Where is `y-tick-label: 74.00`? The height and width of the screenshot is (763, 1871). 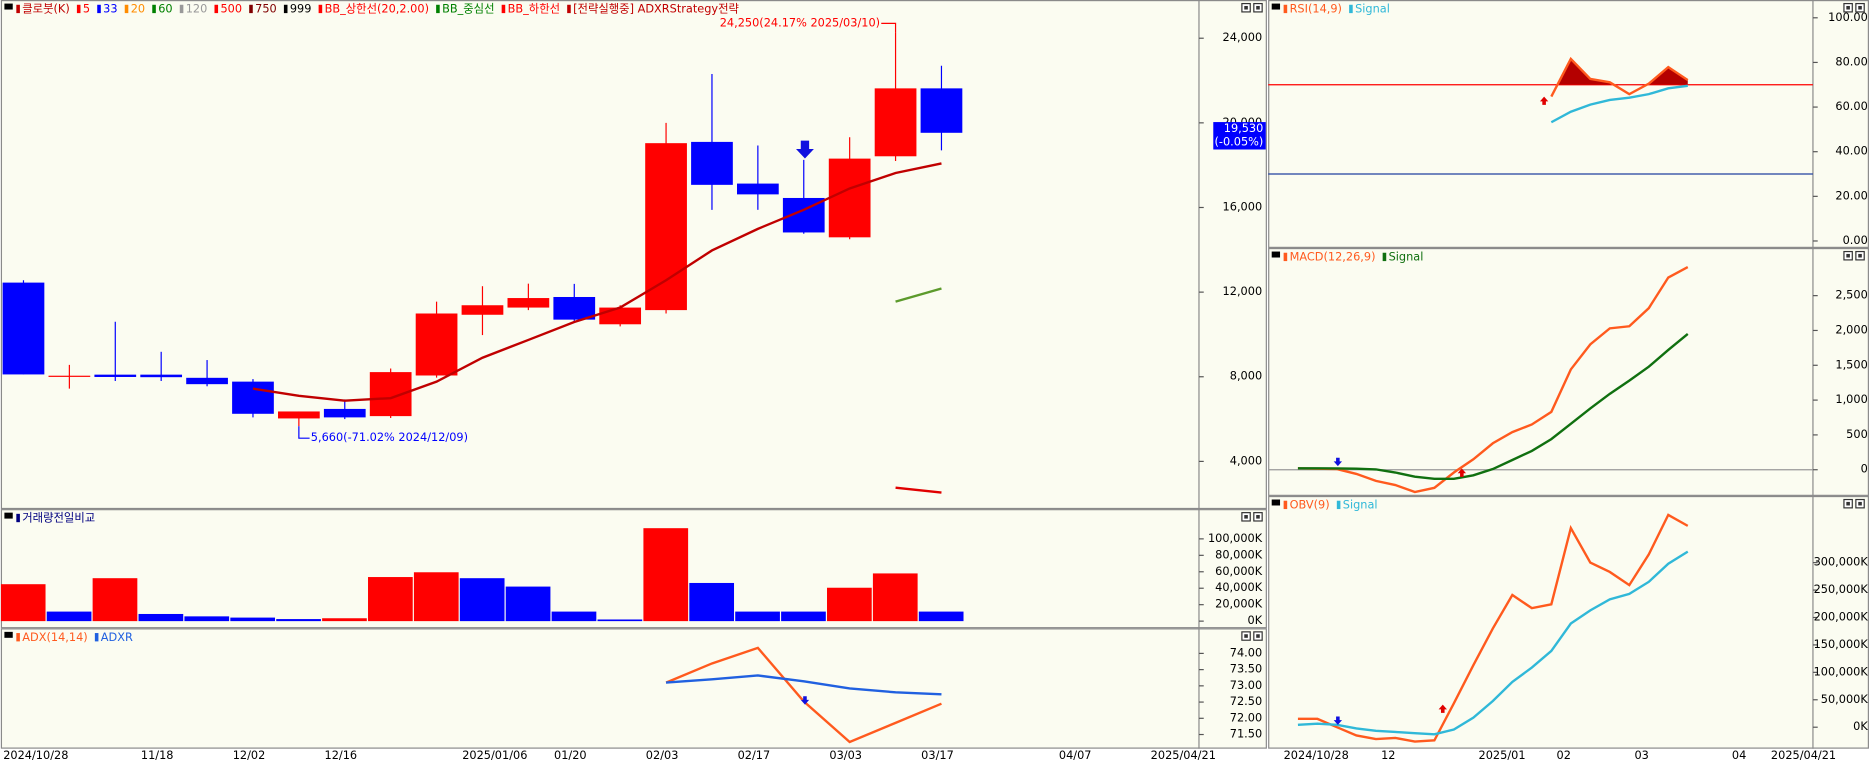 y-tick-label: 74.00 is located at coordinates (1246, 652).